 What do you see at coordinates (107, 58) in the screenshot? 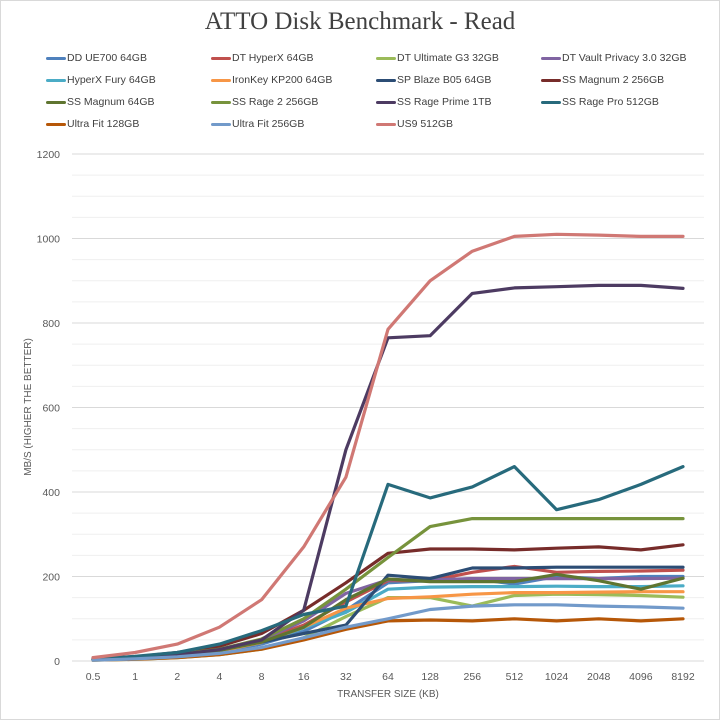
I see `legend-label: DD UE700 64GB` at bounding box center [107, 58].